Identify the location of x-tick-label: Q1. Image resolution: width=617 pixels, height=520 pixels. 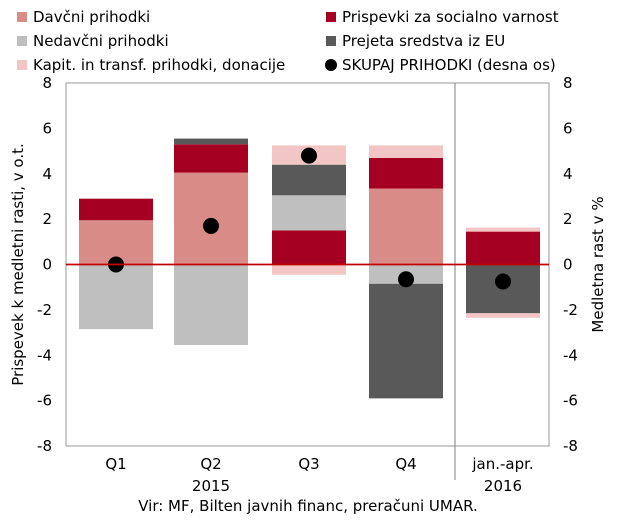
(115, 464).